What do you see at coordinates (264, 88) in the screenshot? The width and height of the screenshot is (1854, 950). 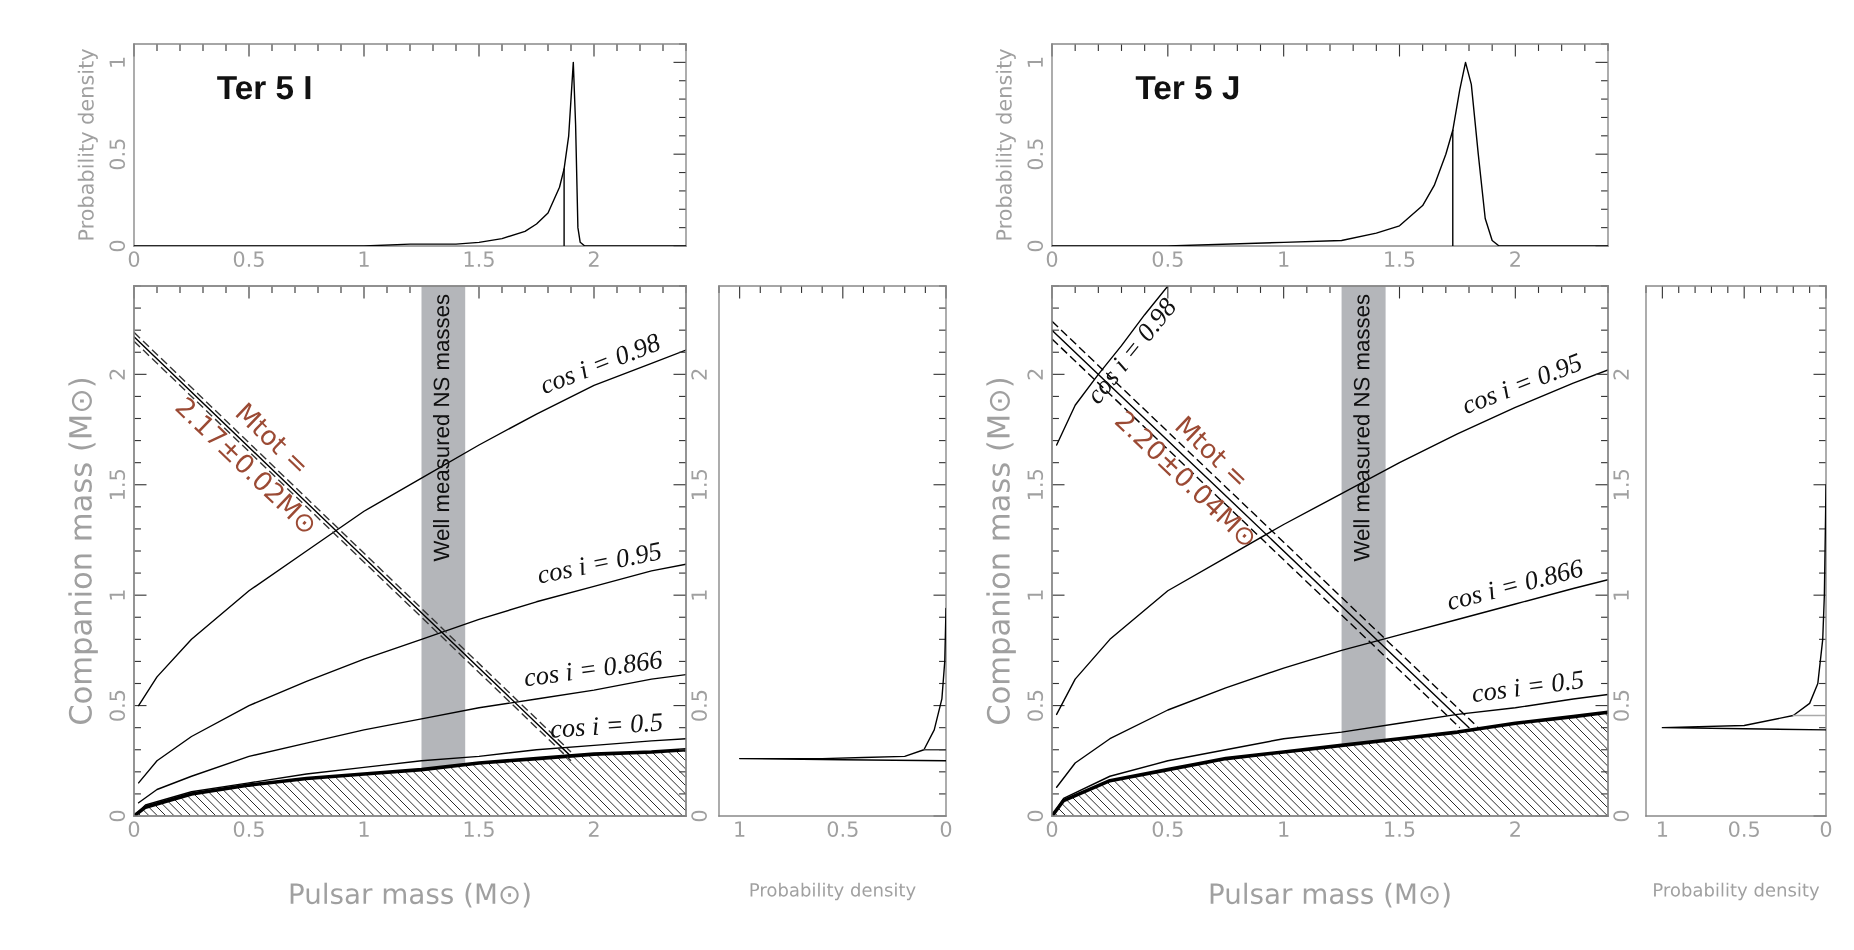 I see `text: Ter 5 I` at bounding box center [264, 88].